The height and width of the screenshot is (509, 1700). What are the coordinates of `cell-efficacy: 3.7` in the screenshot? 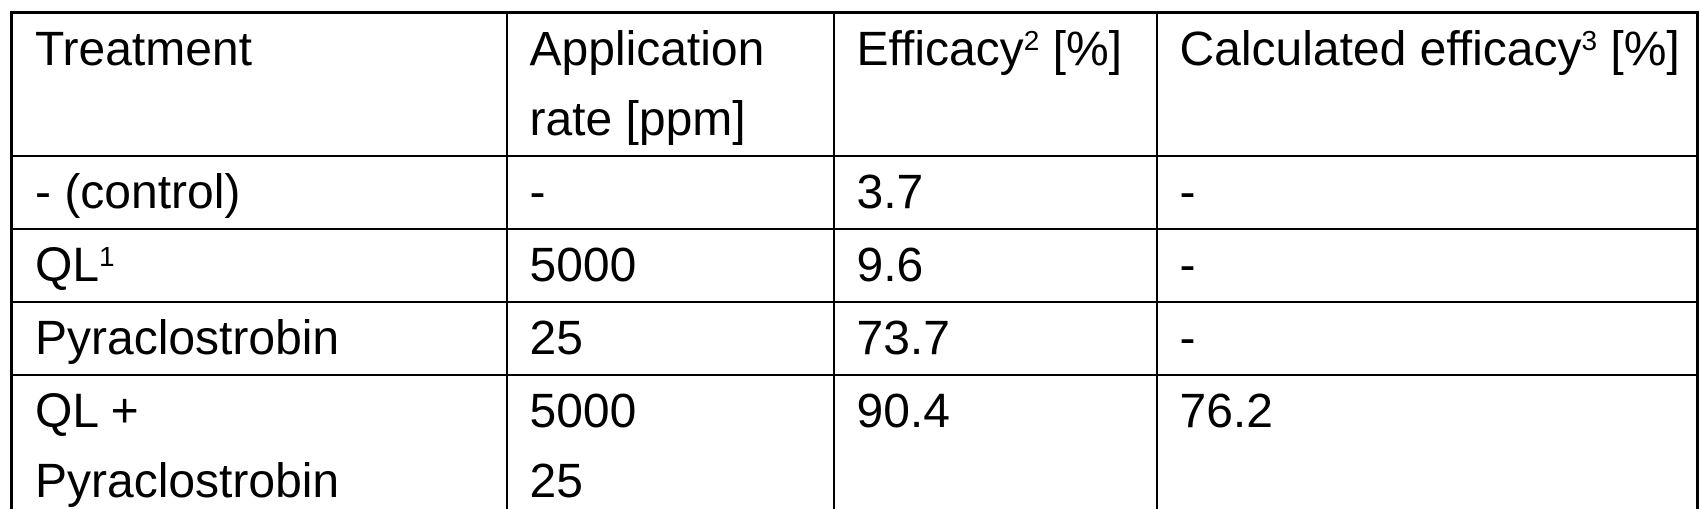 It's located at (995, 192).